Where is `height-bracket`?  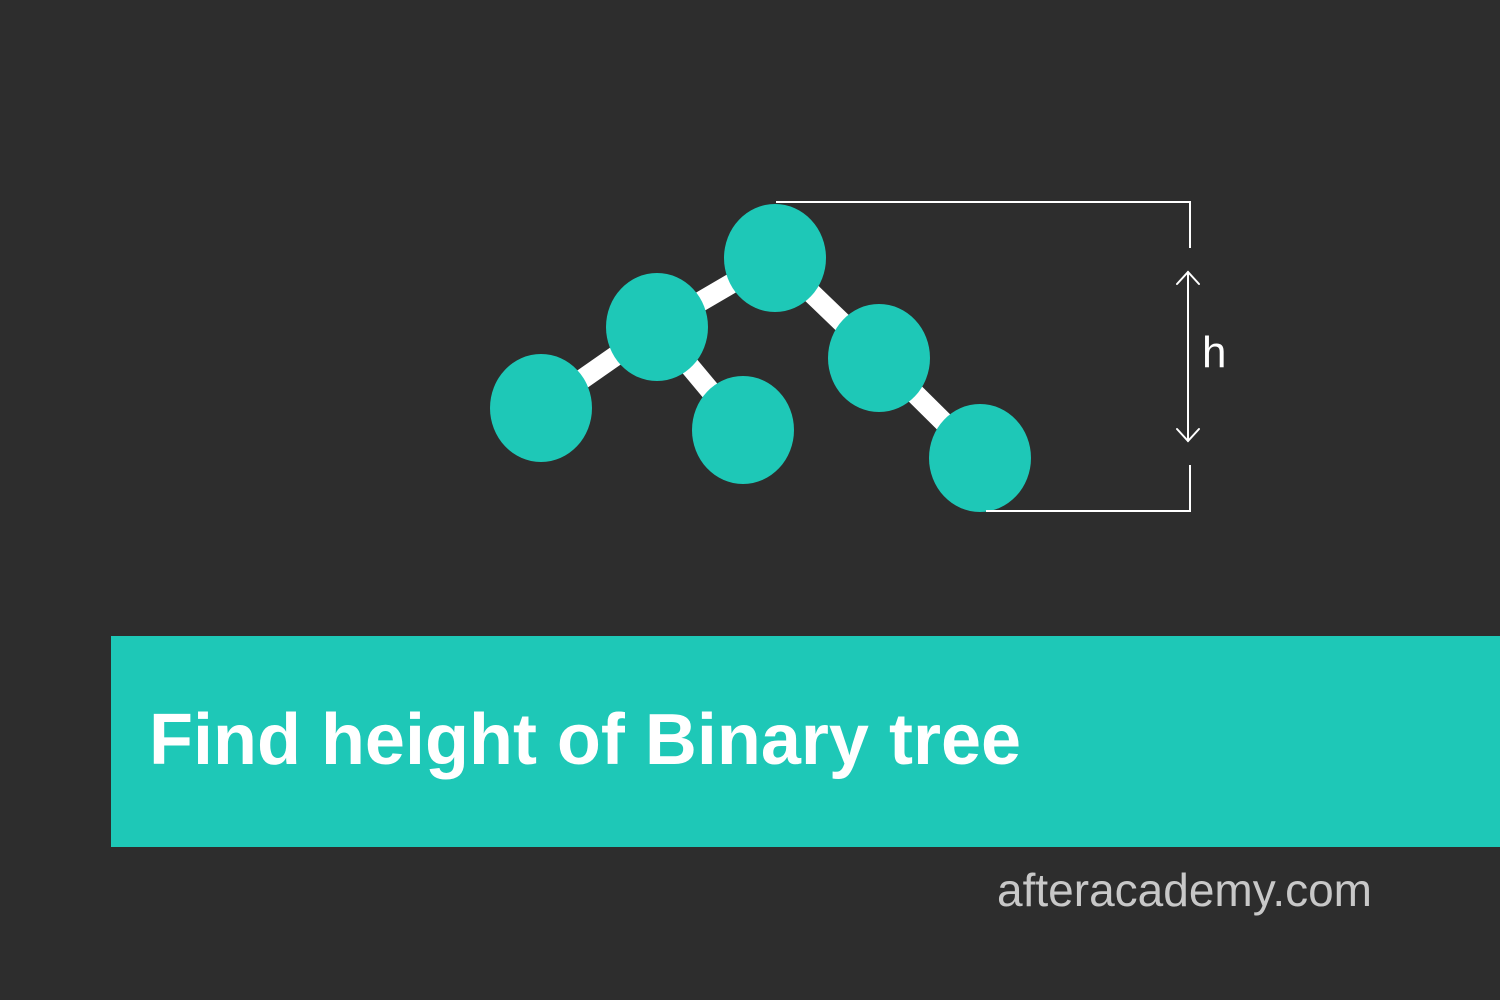 height-bracket is located at coordinates (983, 356).